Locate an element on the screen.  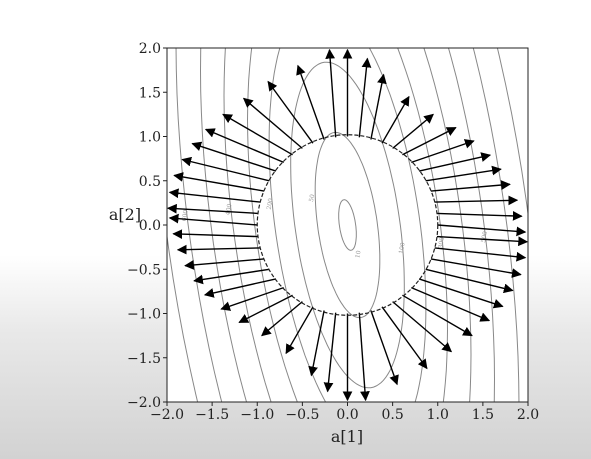
x-tick-label: 1.0 is located at coordinates (438, 415).